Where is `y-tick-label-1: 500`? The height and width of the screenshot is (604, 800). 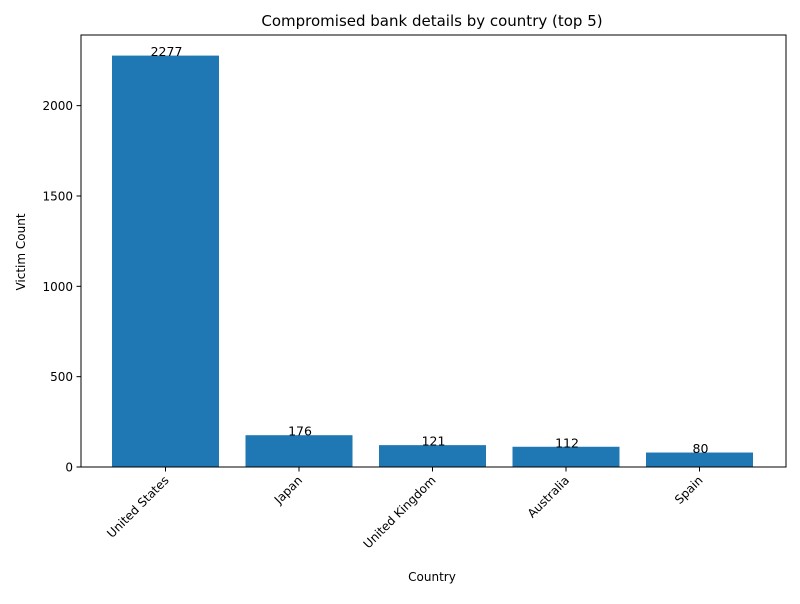 y-tick-label-1: 500 is located at coordinates (61, 377).